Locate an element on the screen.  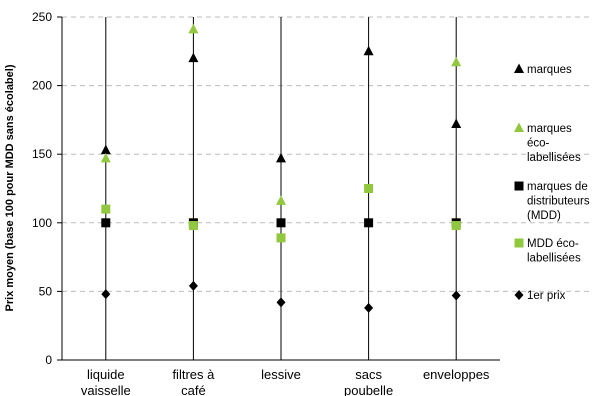
category-label: liquide vaisselle is located at coordinates (106, 381).